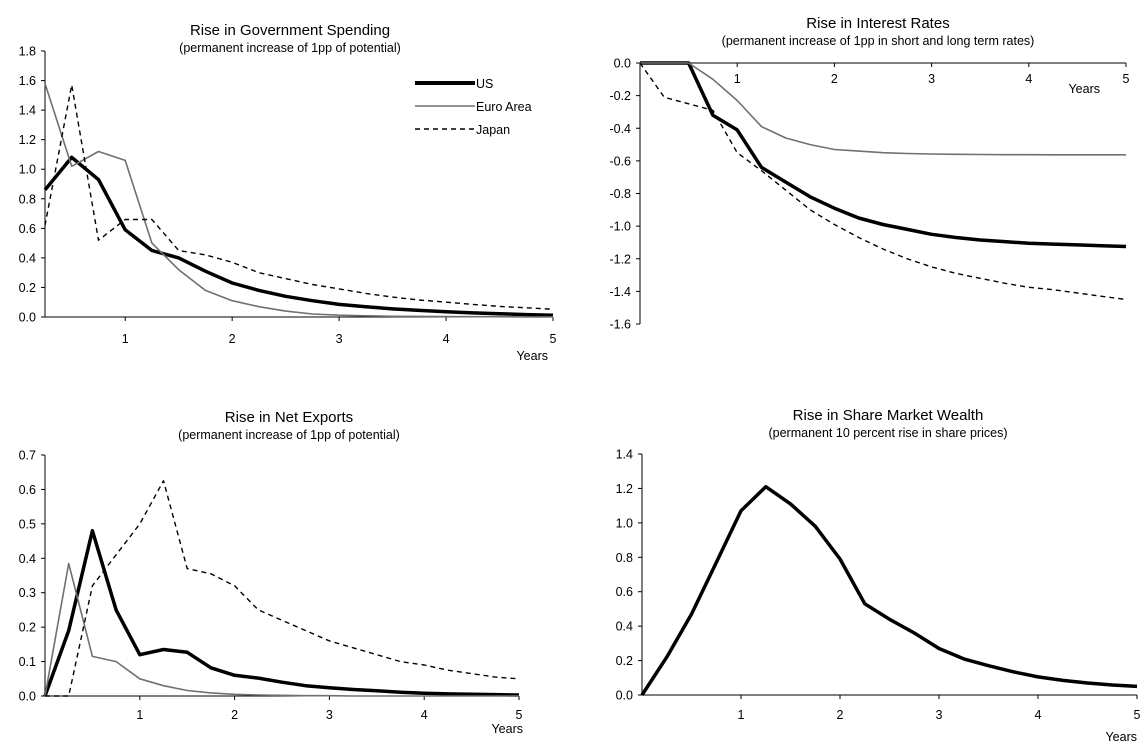 This screenshot has width=1141, height=744. Describe the element at coordinates (493, 130) in the screenshot. I see `legend-label-japan: Japan` at that location.